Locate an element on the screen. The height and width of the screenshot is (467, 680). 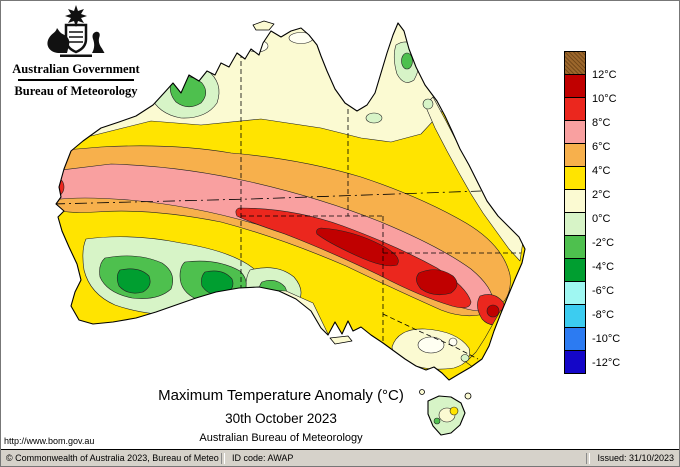
legend-tick-neg6: -6°C is located at coordinates (603, 291).